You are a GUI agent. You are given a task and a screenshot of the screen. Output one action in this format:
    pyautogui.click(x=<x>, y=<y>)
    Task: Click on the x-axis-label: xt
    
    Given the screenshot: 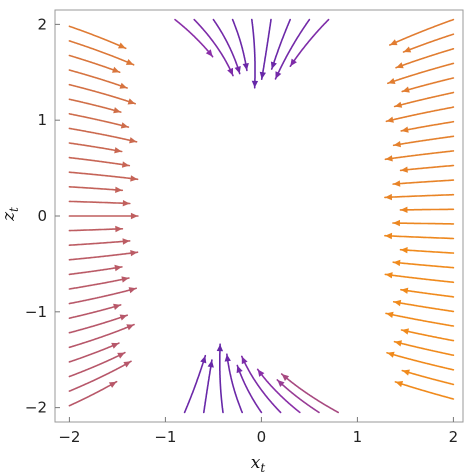 What is the action you would take?
    pyautogui.click(x=258, y=463)
    